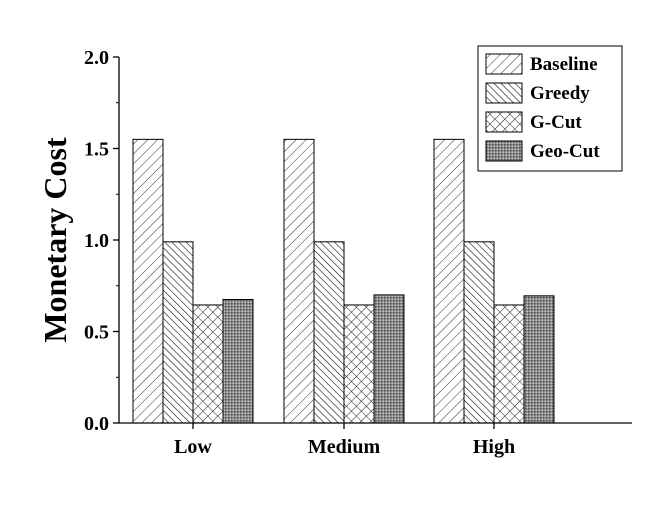 The image size is (662, 507). I want to click on legend-label-greedy: Greedy, so click(560, 93).